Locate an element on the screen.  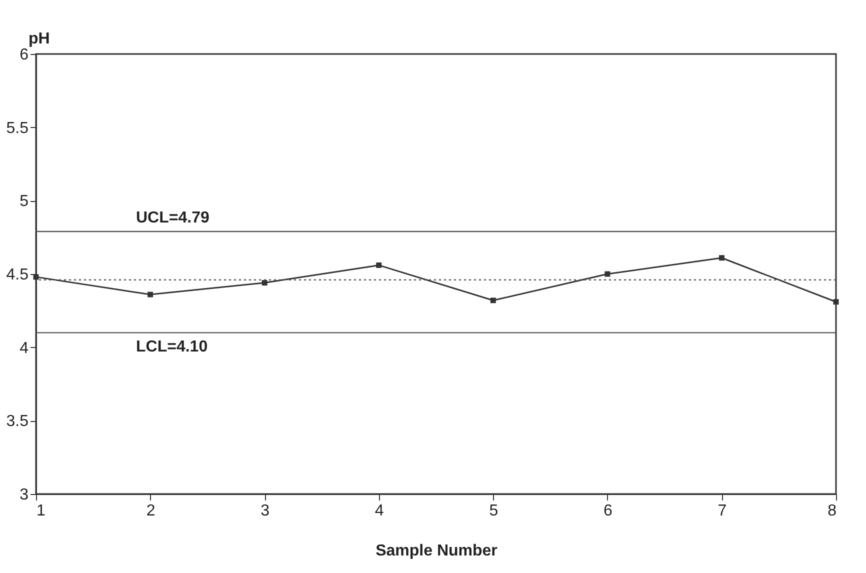
ref-line-label: LCL=4.10 is located at coordinates (172, 347).